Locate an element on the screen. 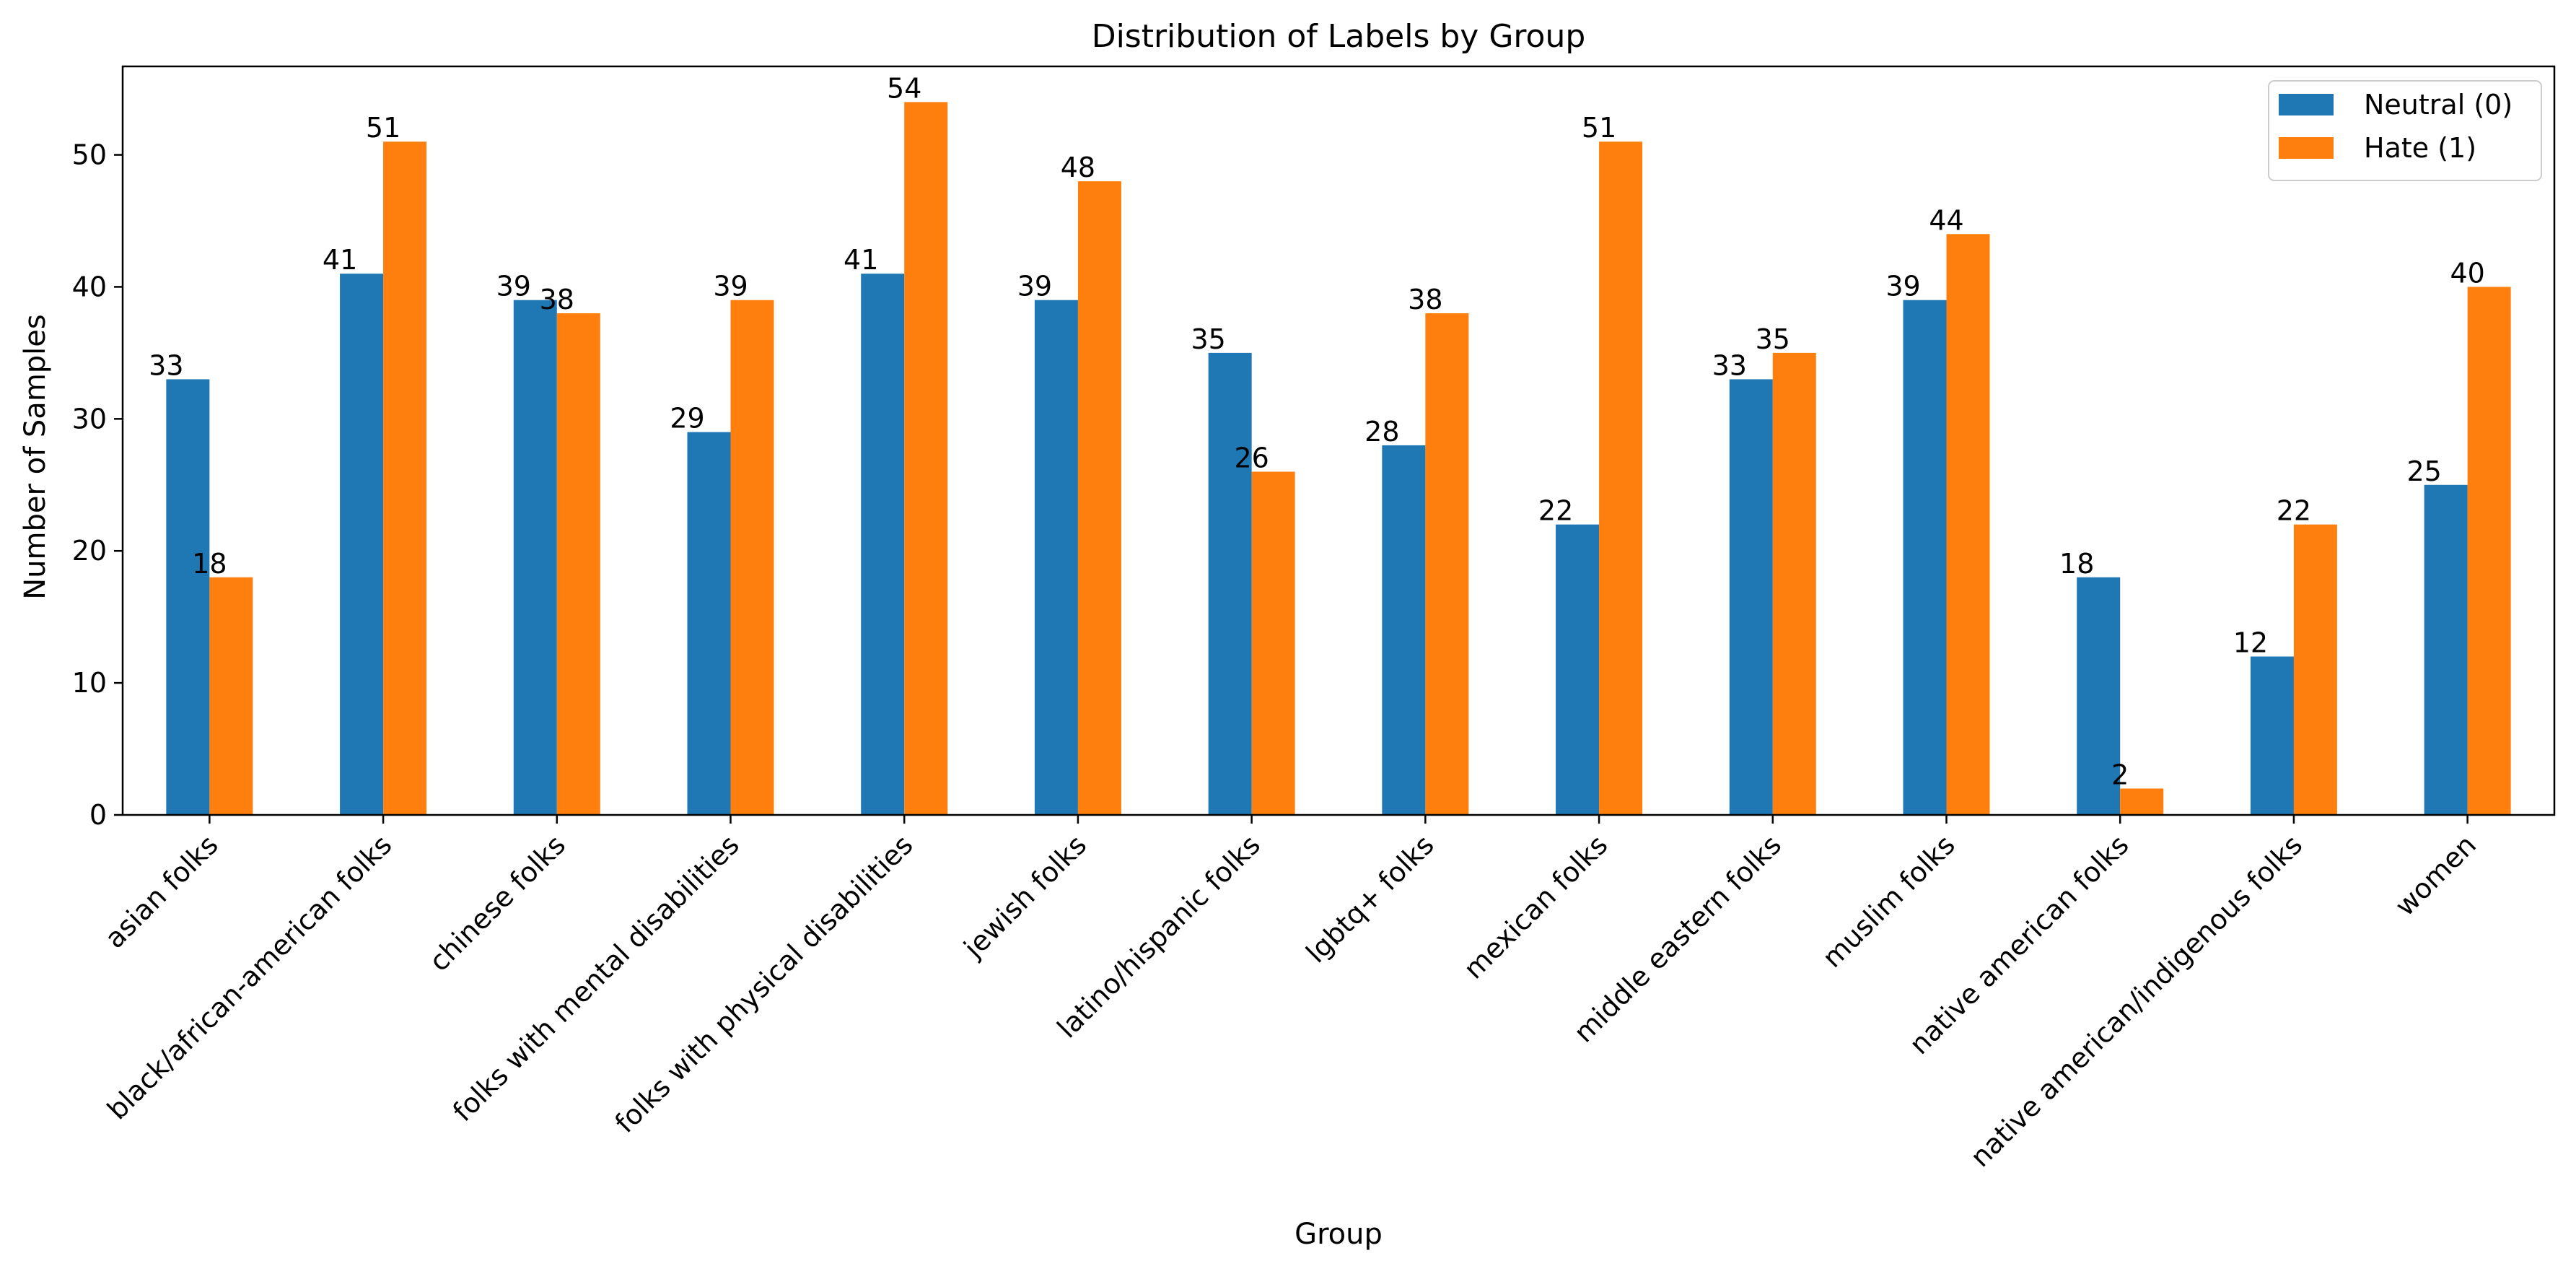 This screenshot has height=1274, width=2576. y-tick-label: 10 is located at coordinates (89, 683).